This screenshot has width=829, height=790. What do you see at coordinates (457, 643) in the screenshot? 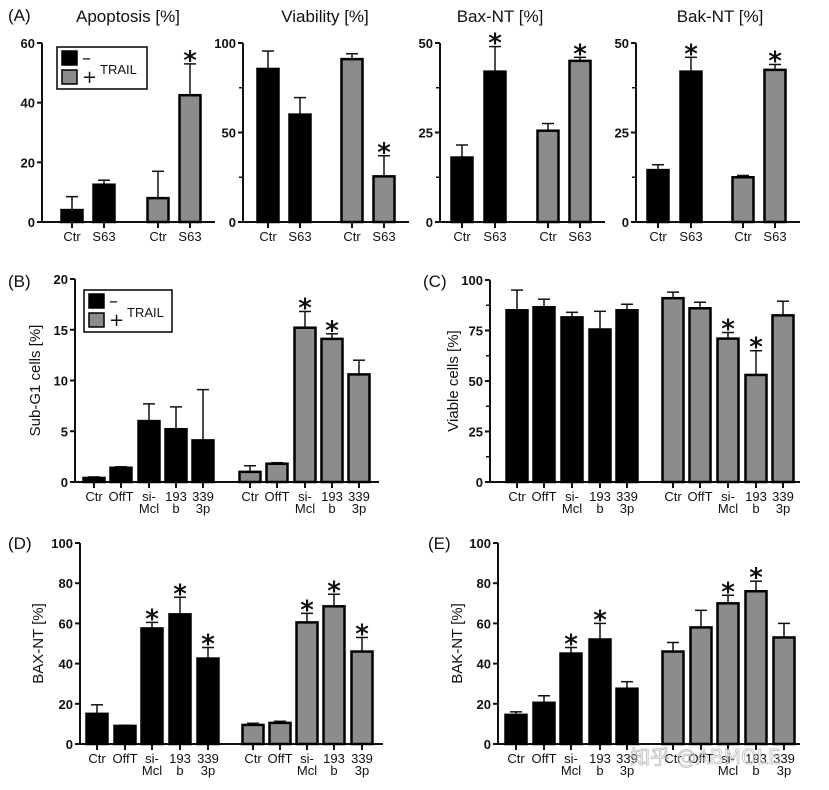
I see `y-axis-label: BAK-NT [%]` at bounding box center [457, 643].